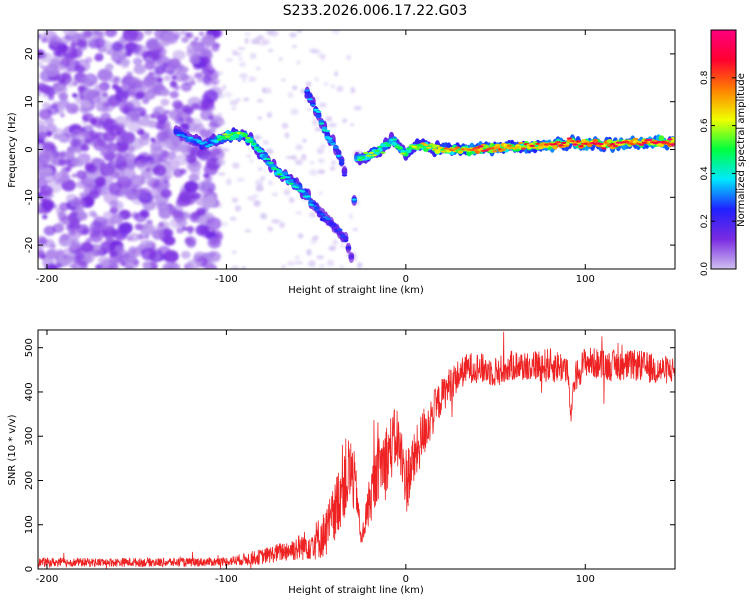 The height and width of the screenshot is (600, 750). I want to click on spectrogram-x-tick-label: 100, so click(585, 279).